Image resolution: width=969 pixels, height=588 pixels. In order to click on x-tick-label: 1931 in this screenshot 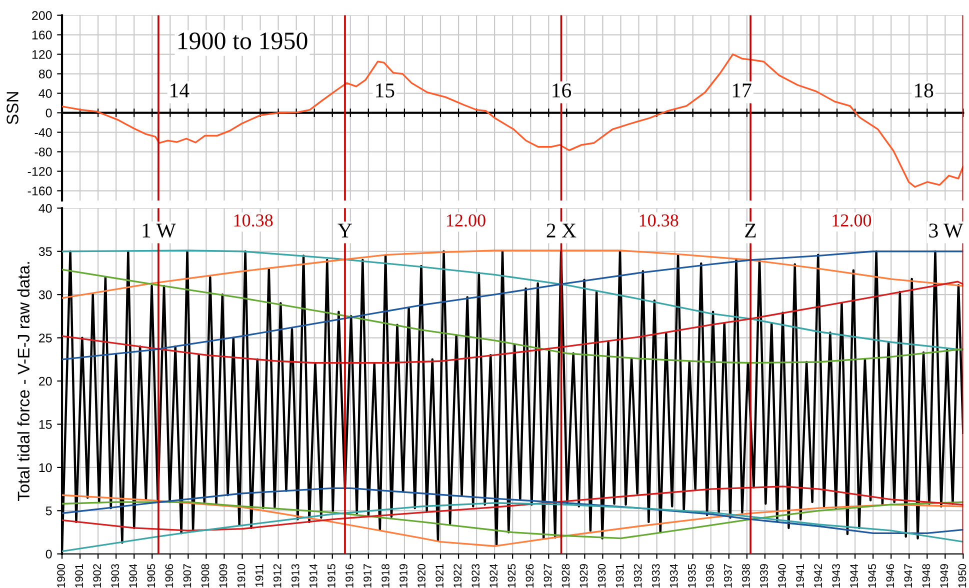, I will do `click(620, 576)`.